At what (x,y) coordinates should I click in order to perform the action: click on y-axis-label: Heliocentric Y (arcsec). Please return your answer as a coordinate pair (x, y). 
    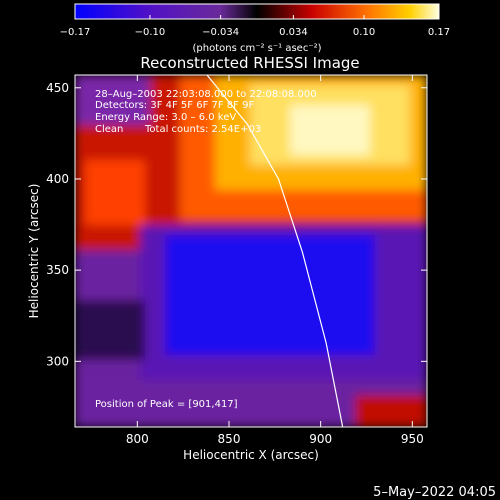
    Looking at the image, I should click on (34, 251).